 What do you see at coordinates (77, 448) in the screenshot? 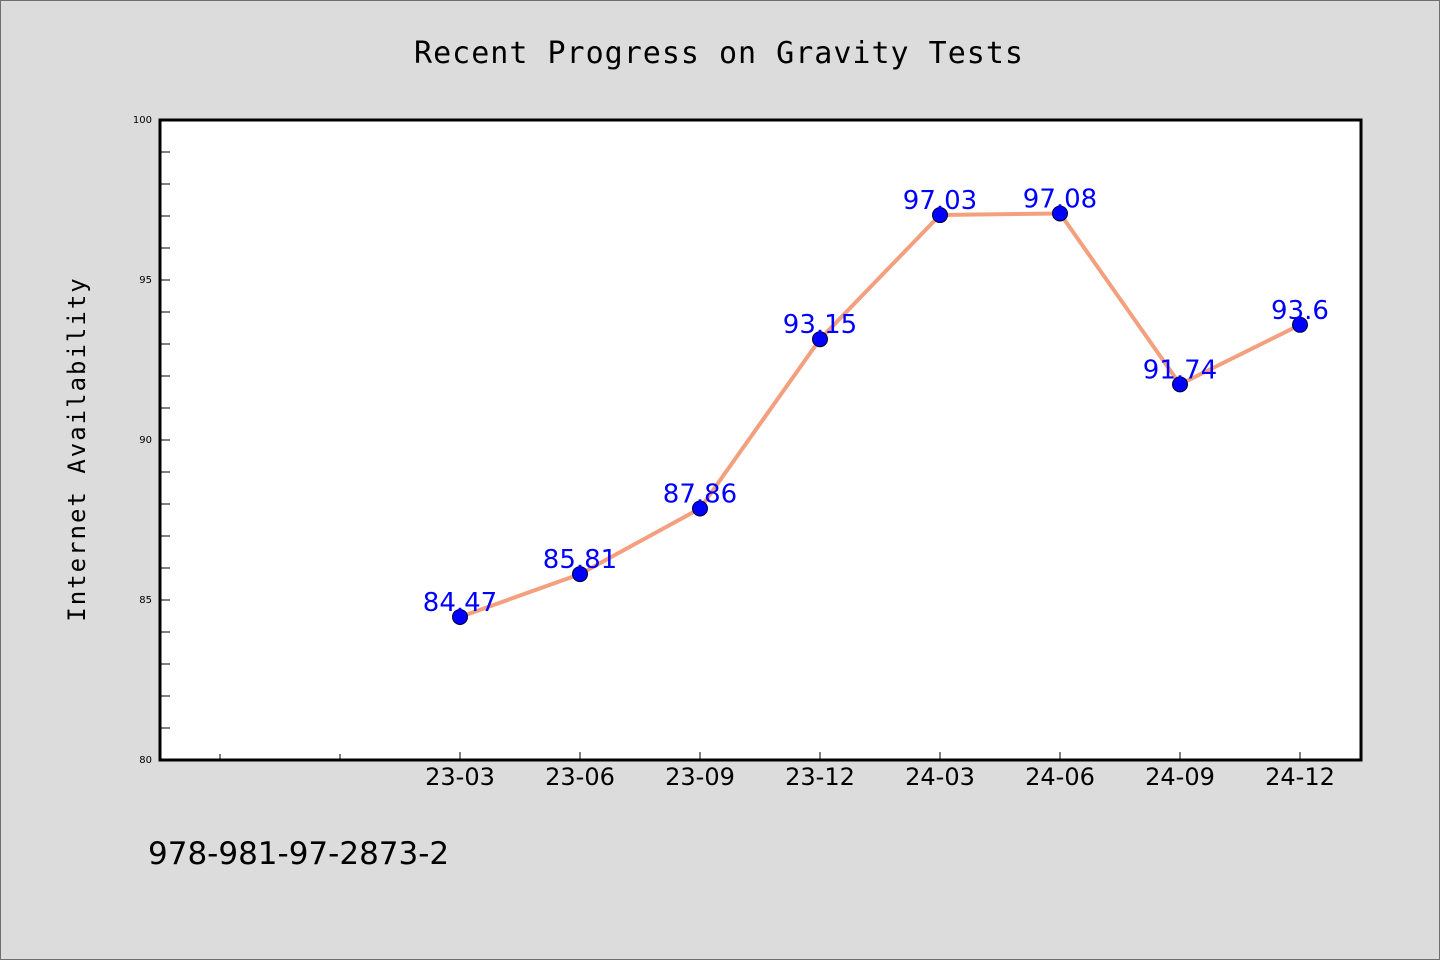
I see `y-axis-label: Internet Availability` at bounding box center [77, 448].